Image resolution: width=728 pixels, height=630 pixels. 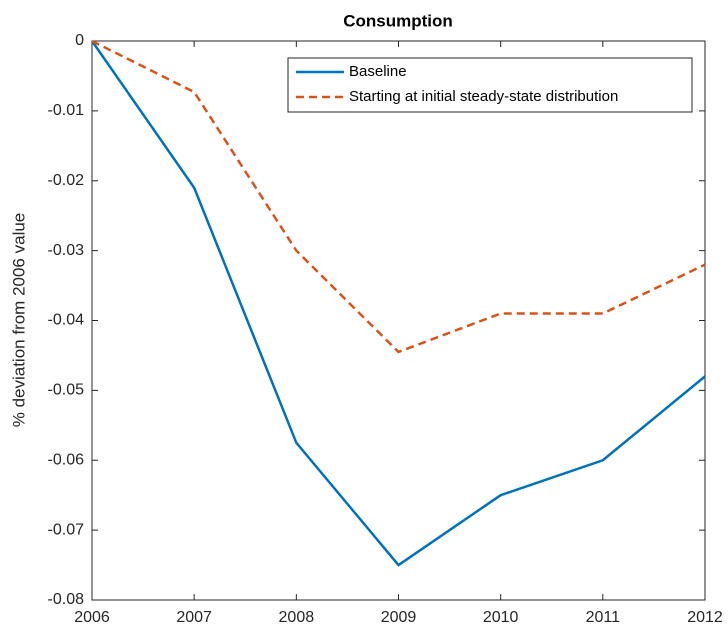 I want to click on y-tick-label: -0.03, so click(x=66, y=250).